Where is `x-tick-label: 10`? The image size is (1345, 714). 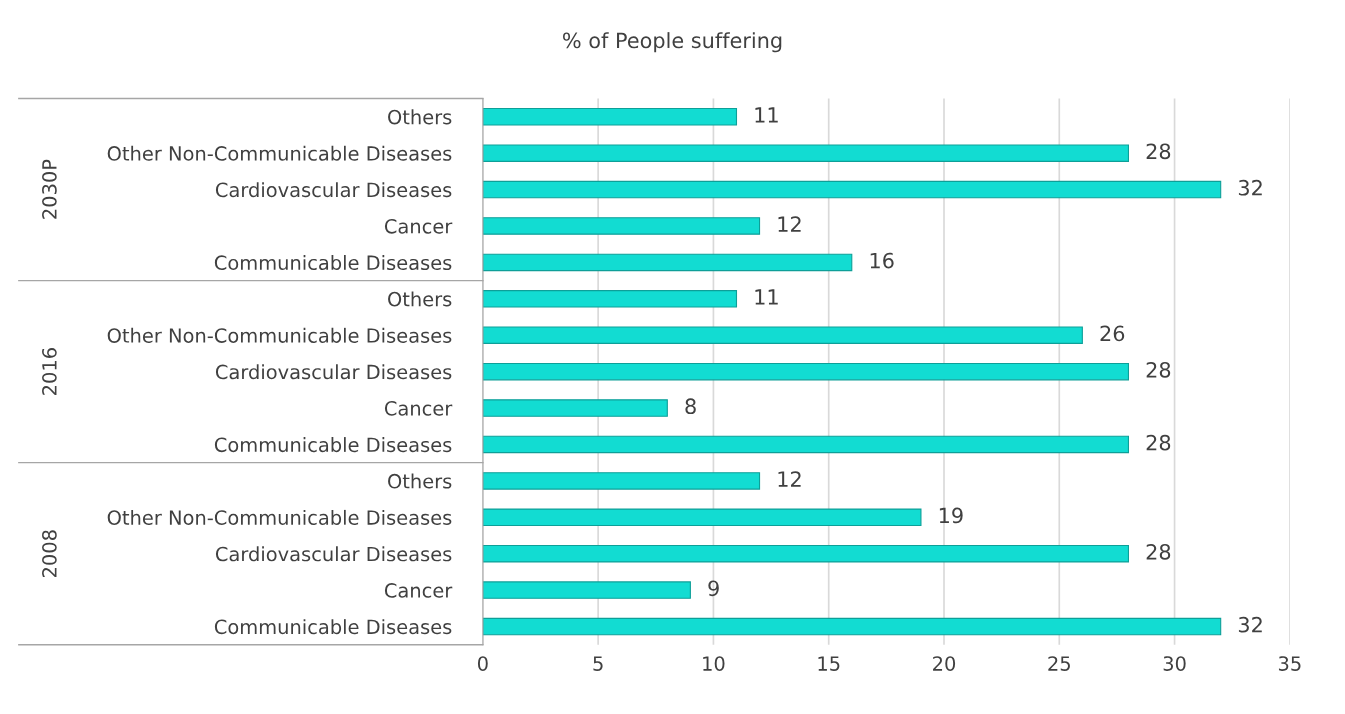 x-tick-label: 10 is located at coordinates (714, 663).